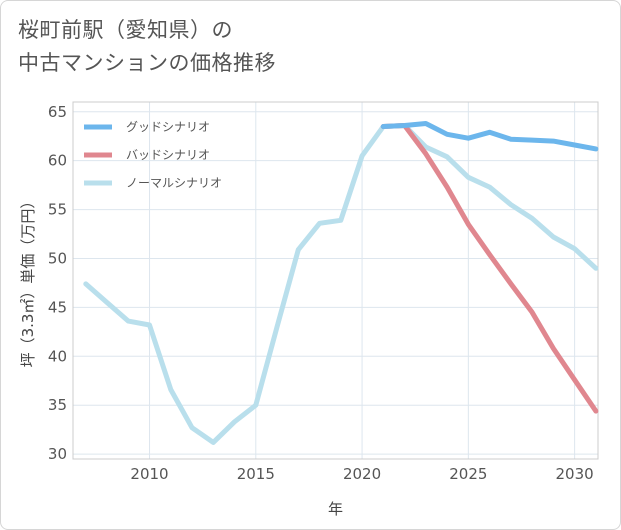 The image size is (621, 530). Describe the element at coordinates (168, 127) in the screenshot. I see `legend-label-0: グッドシナリオ` at that location.